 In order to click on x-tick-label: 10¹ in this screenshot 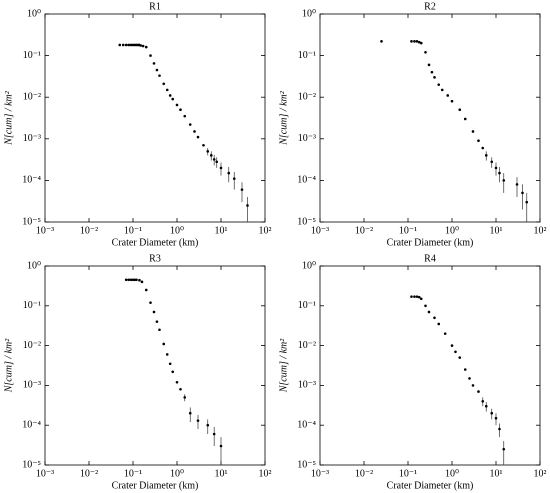, I will do `click(221, 473)`.